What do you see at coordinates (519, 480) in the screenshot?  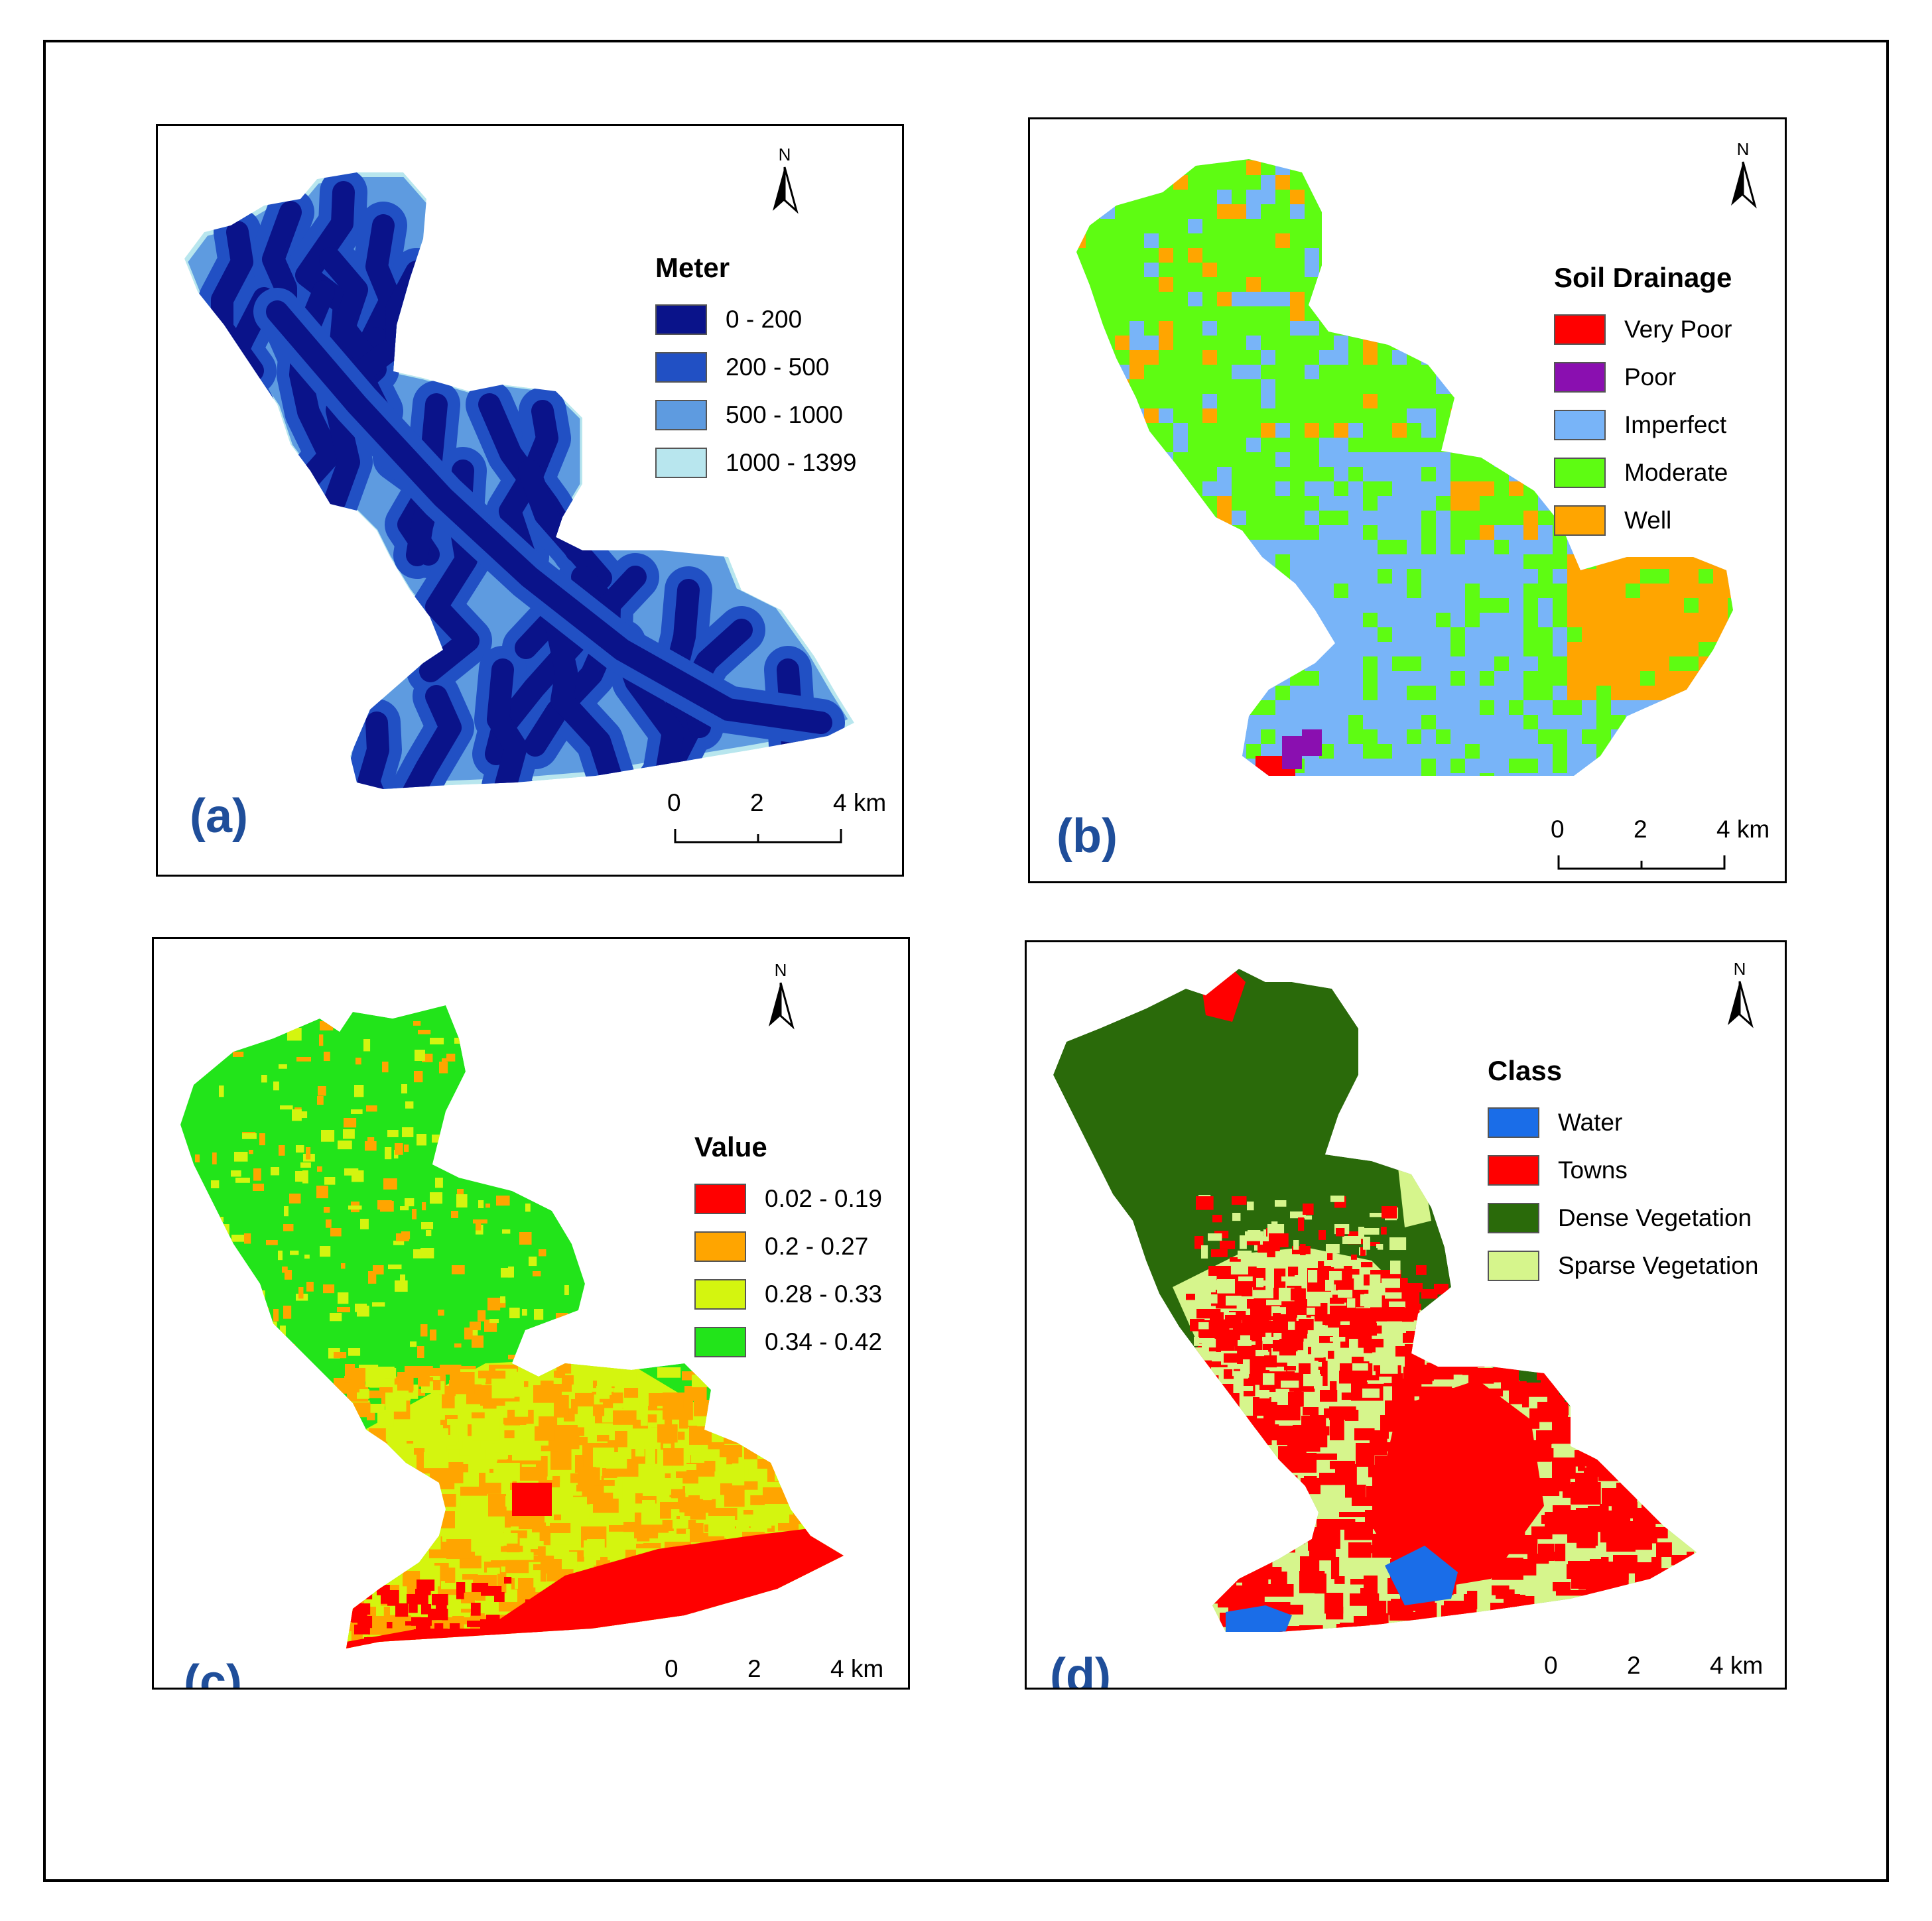 I see `map-a` at bounding box center [519, 480].